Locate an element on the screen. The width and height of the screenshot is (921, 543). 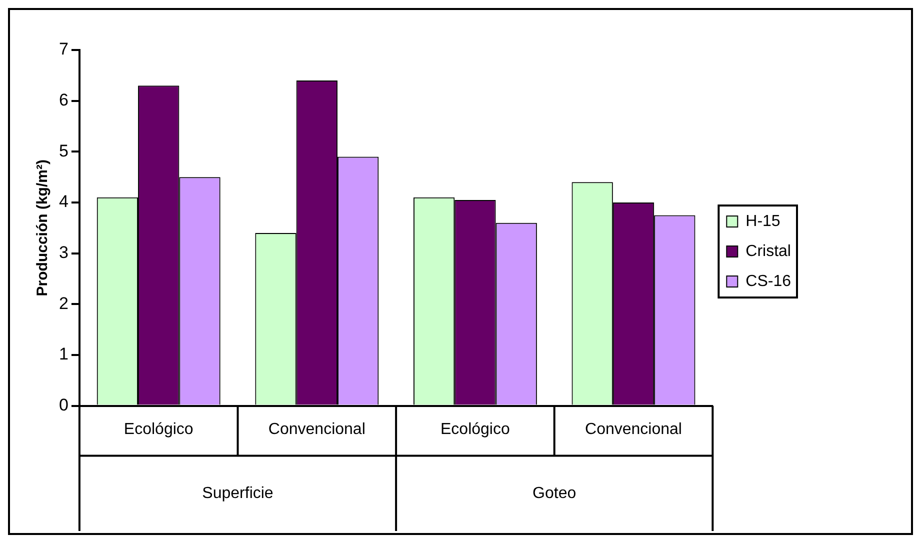
y-axis-title: Producción (kg/m²) is located at coordinates (43, 228).